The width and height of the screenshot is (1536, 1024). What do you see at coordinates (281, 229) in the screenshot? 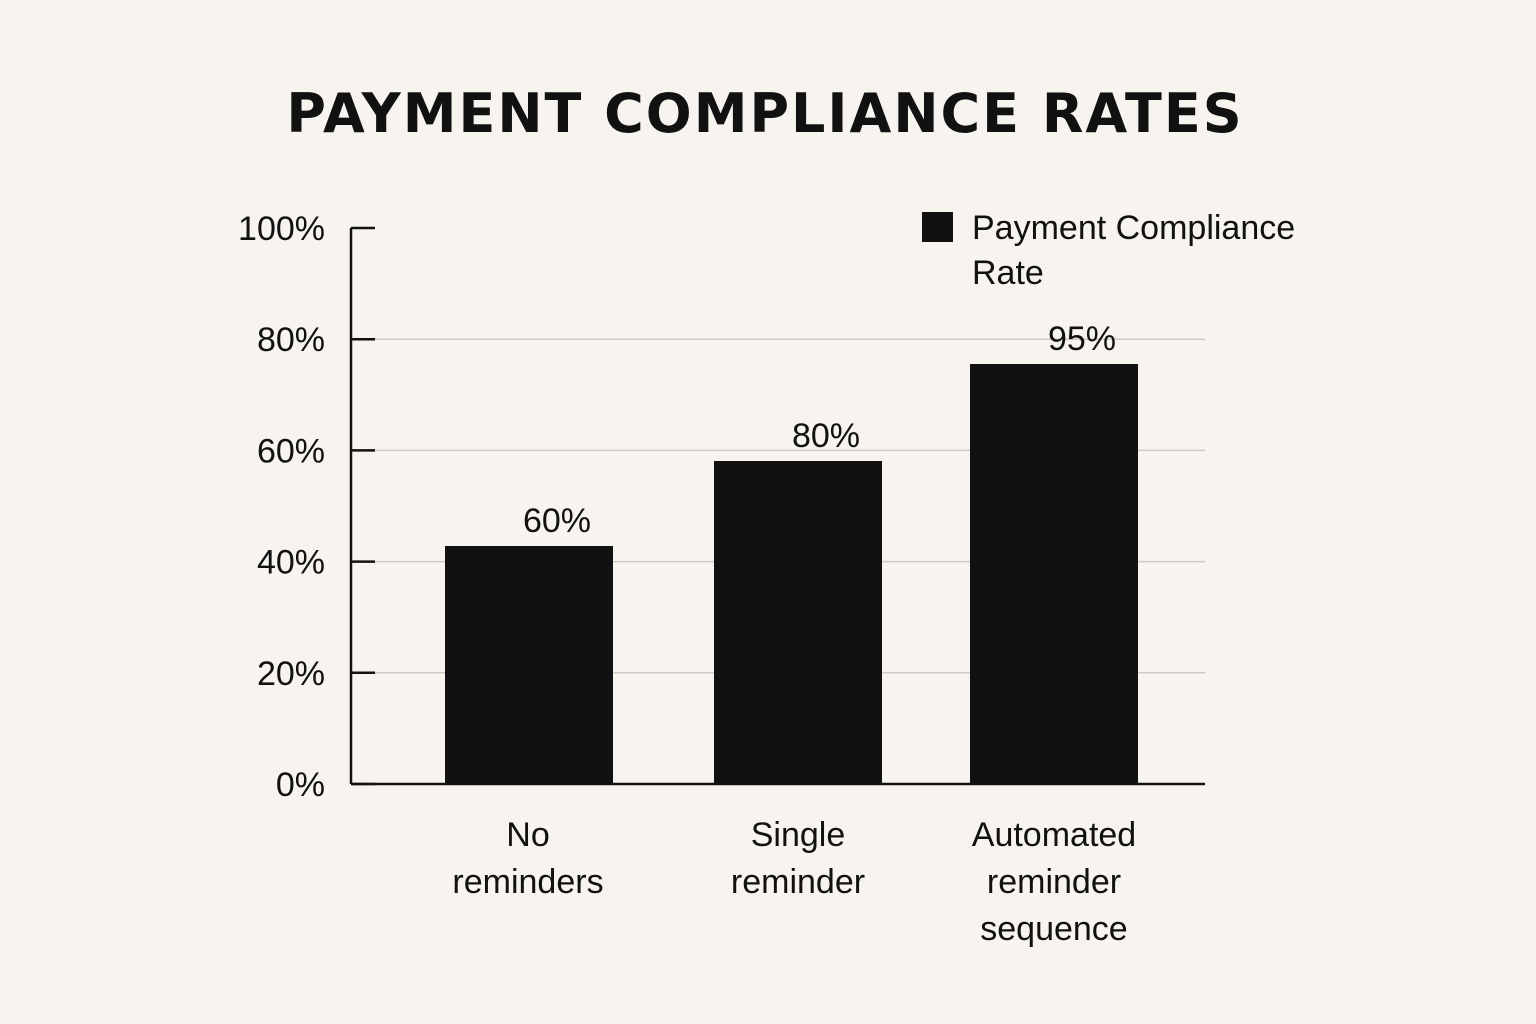
I see `y-tick-label: 100%` at bounding box center [281, 229].